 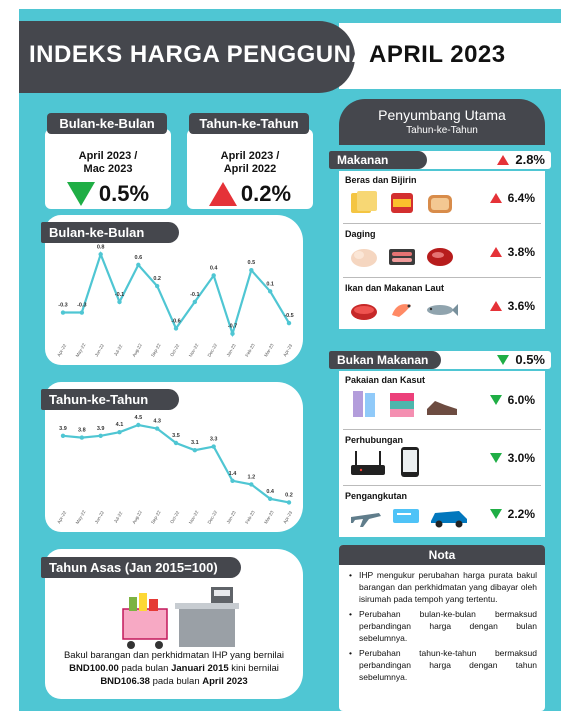 I want to click on data-label: 0.2, so click(x=289, y=495).